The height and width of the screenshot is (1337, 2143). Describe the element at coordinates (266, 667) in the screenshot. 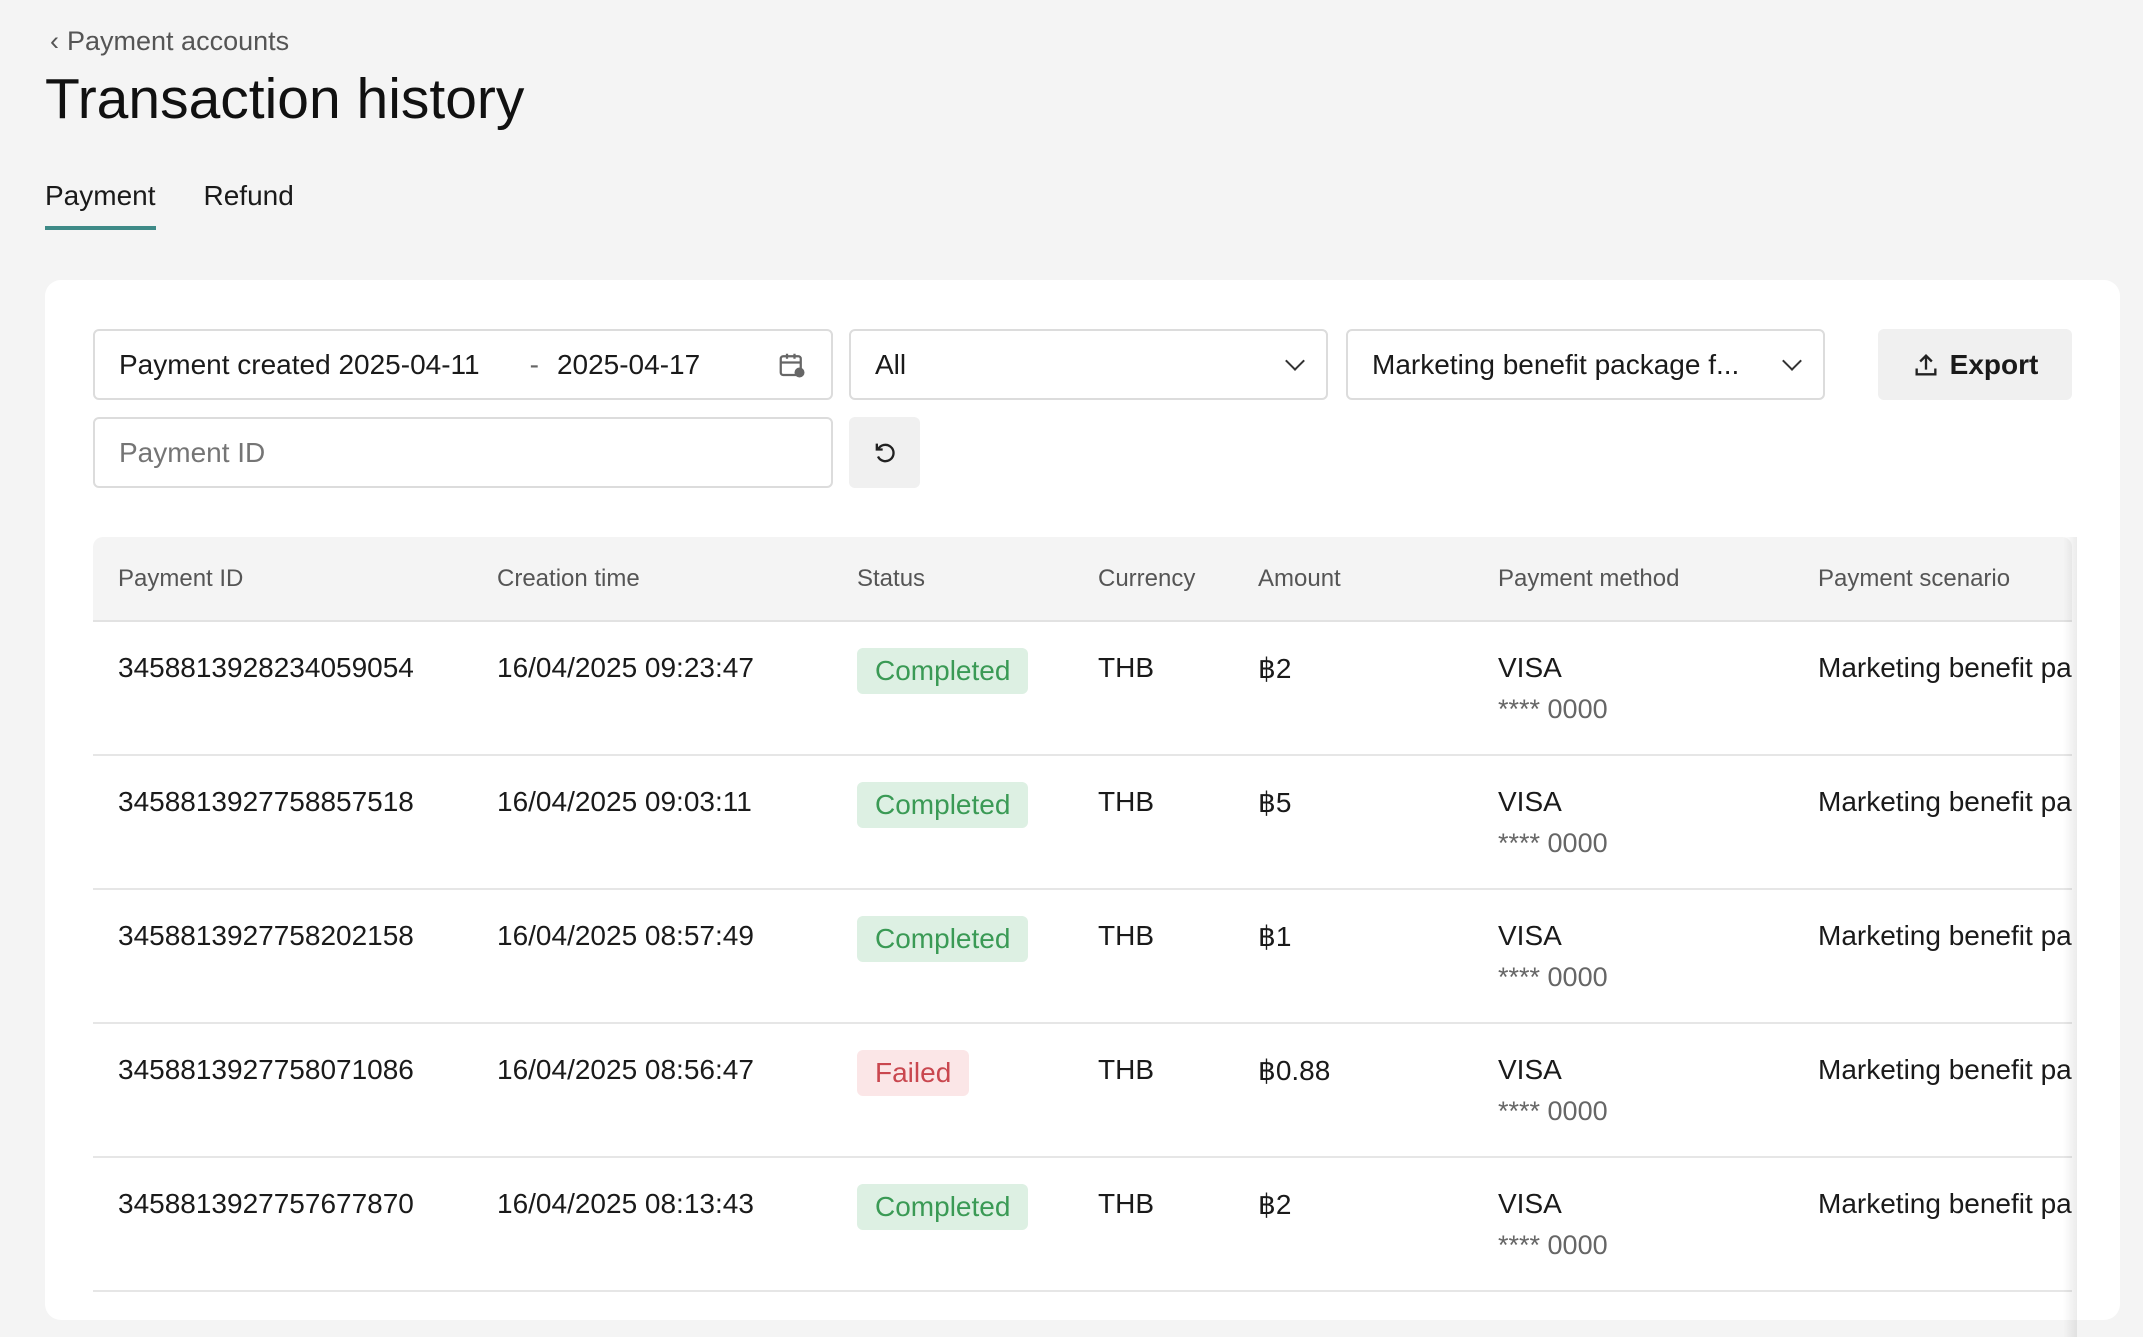

I see `payment-id: 3458813928234059054` at that location.